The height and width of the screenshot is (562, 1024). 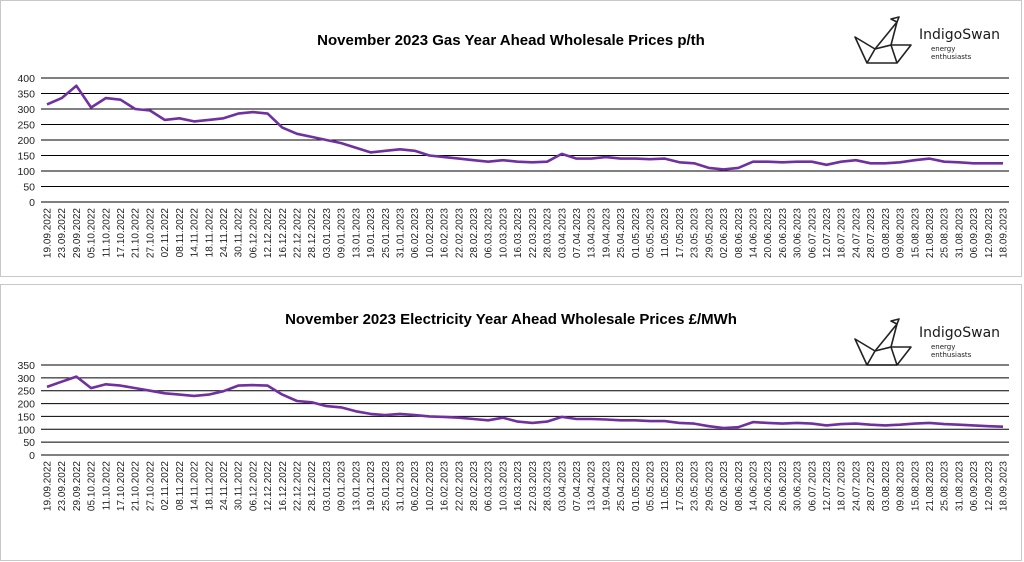 I want to click on x-tick-label: 19.01.2023, so click(x=371, y=486).